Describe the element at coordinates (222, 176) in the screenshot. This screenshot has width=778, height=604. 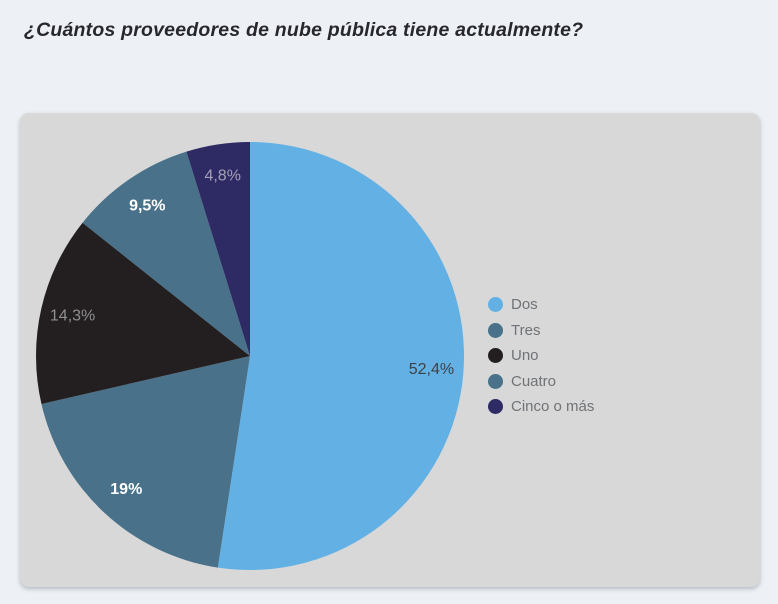
I see `pie-label-cinco-o-mas: 4,8%` at that location.